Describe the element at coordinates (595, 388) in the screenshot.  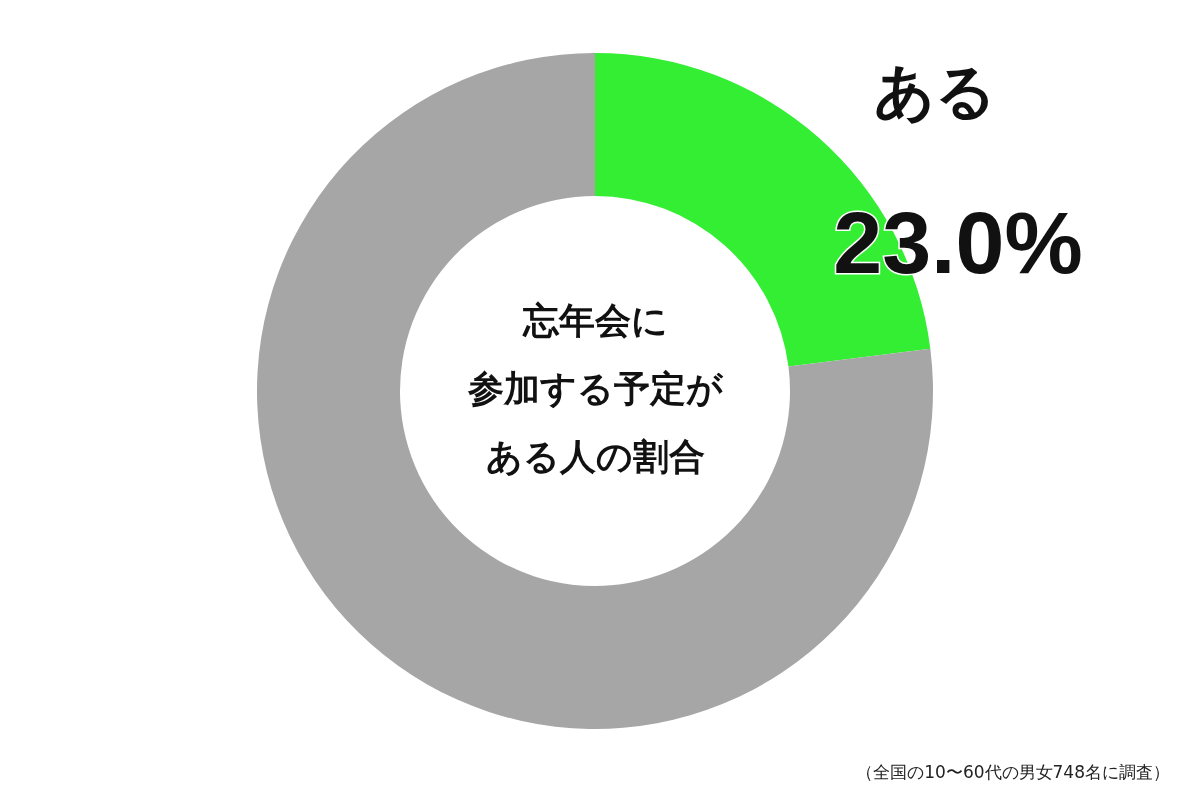
I see `text: 忘年会に参加する予定がある人の割合` at that location.